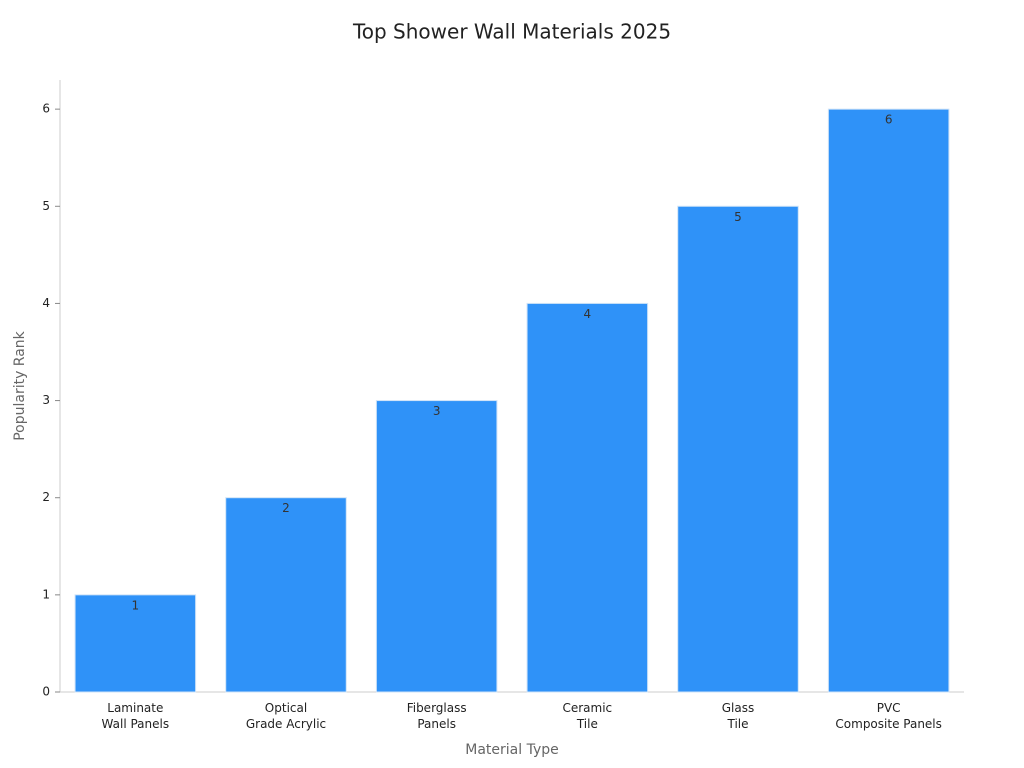 The width and height of the screenshot is (1024, 768). What do you see at coordinates (738, 716) in the screenshot?
I see `x-tick-label: Glass Tile` at bounding box center [738, 716].